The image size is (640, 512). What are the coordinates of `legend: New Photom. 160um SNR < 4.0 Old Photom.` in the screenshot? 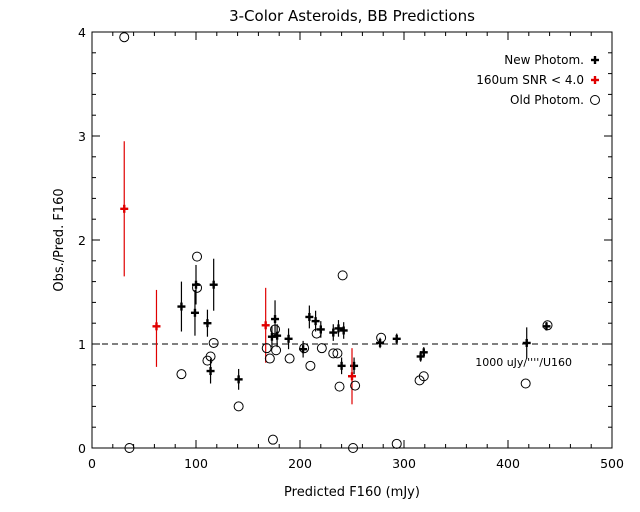 It's located at (538, 80).